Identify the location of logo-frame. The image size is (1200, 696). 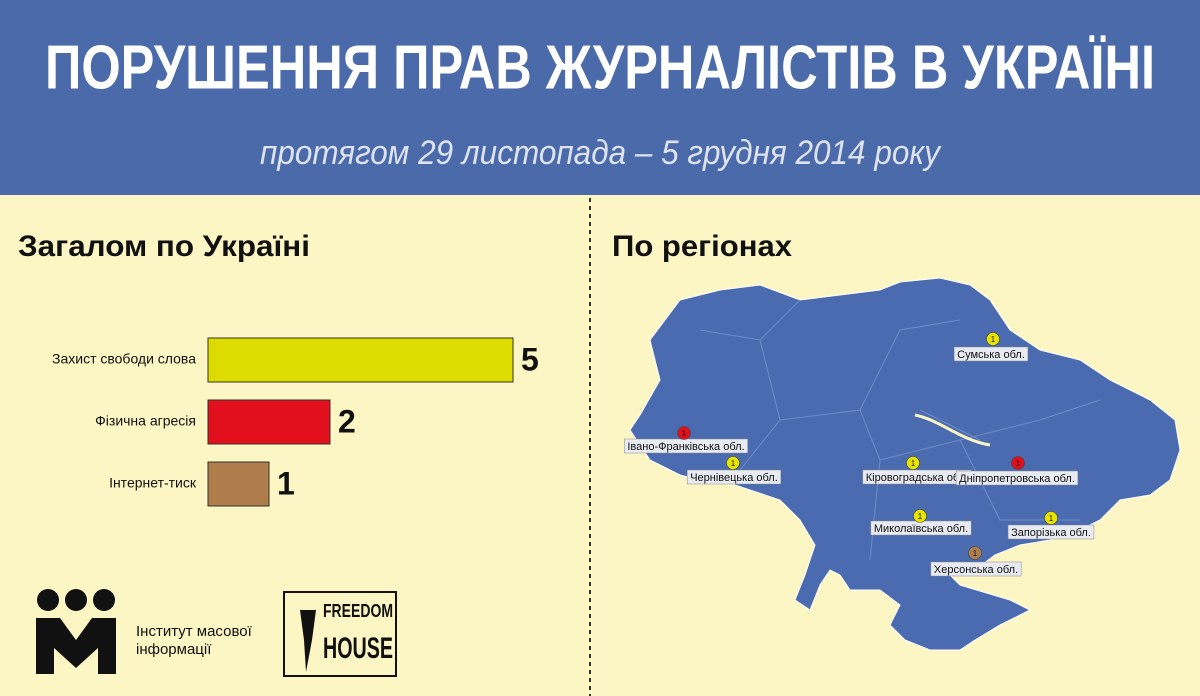
(340, 634).